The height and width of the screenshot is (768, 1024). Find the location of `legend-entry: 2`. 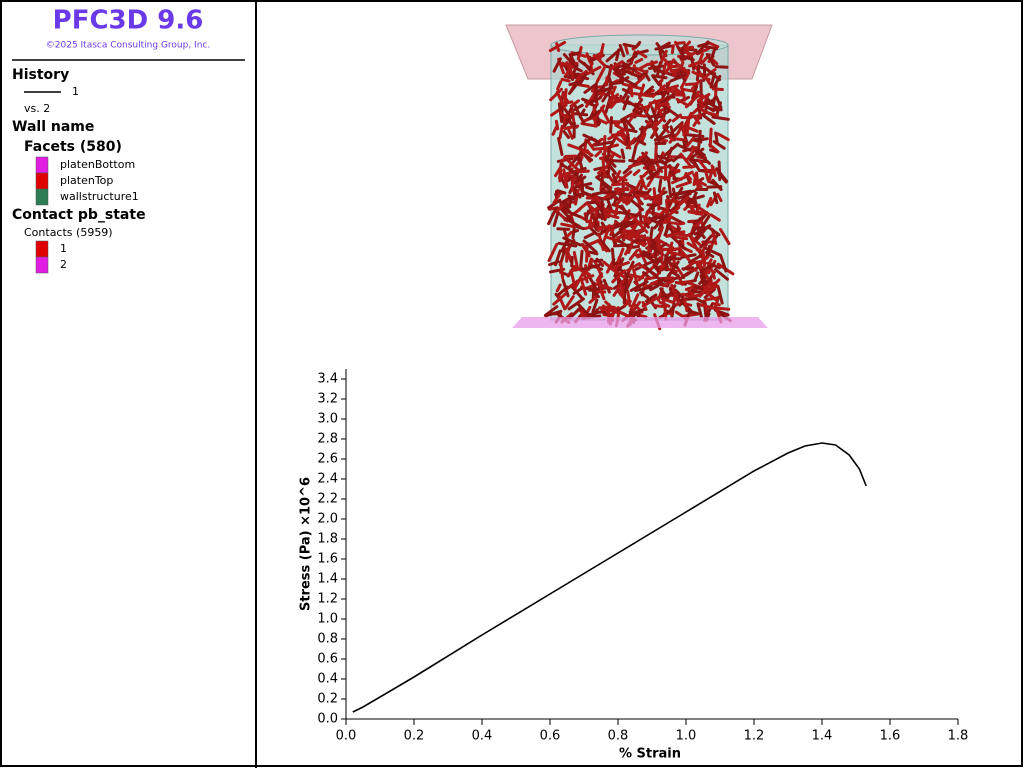

legend-entry: 2 is located at coordinates (63, 264).